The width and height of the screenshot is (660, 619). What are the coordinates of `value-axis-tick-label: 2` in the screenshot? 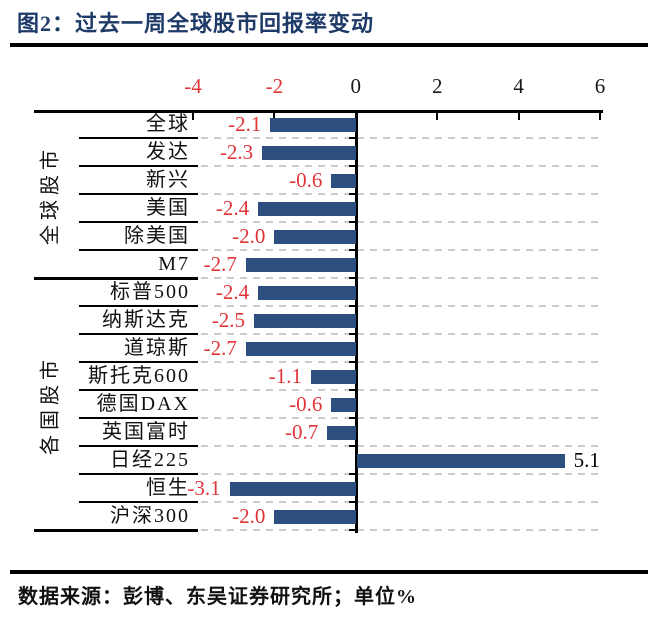 It's located at (437, 86).